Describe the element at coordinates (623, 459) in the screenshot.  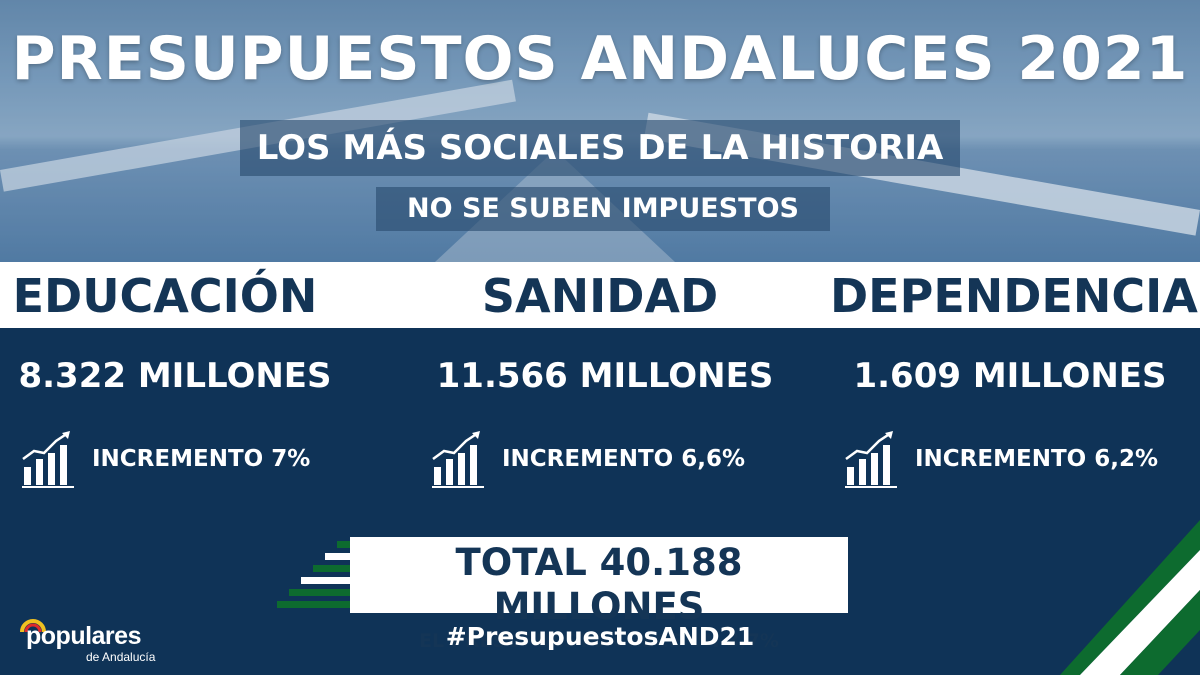
I see `increase-label-sanidad: INCREMENTO 6,6%` at that location.